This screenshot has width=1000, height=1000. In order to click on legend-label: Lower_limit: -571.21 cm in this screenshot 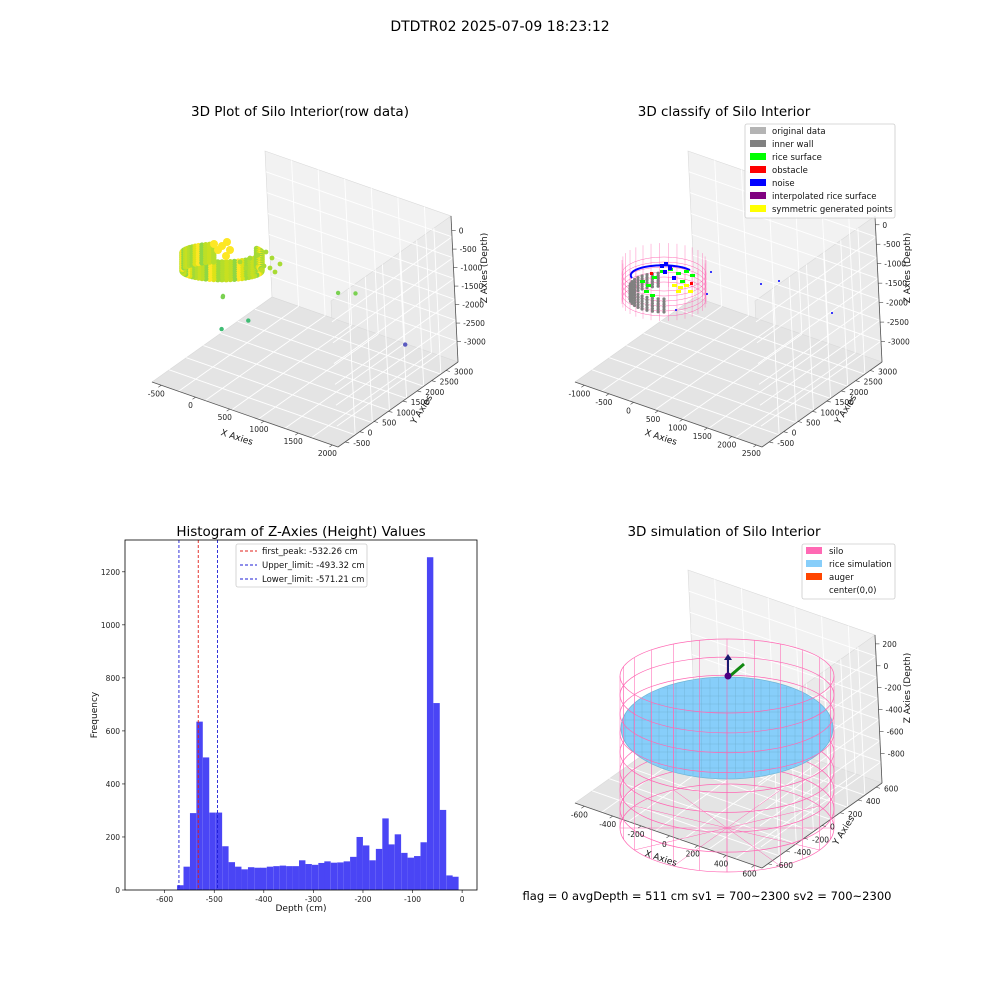, I will do `click(313, 580)`.